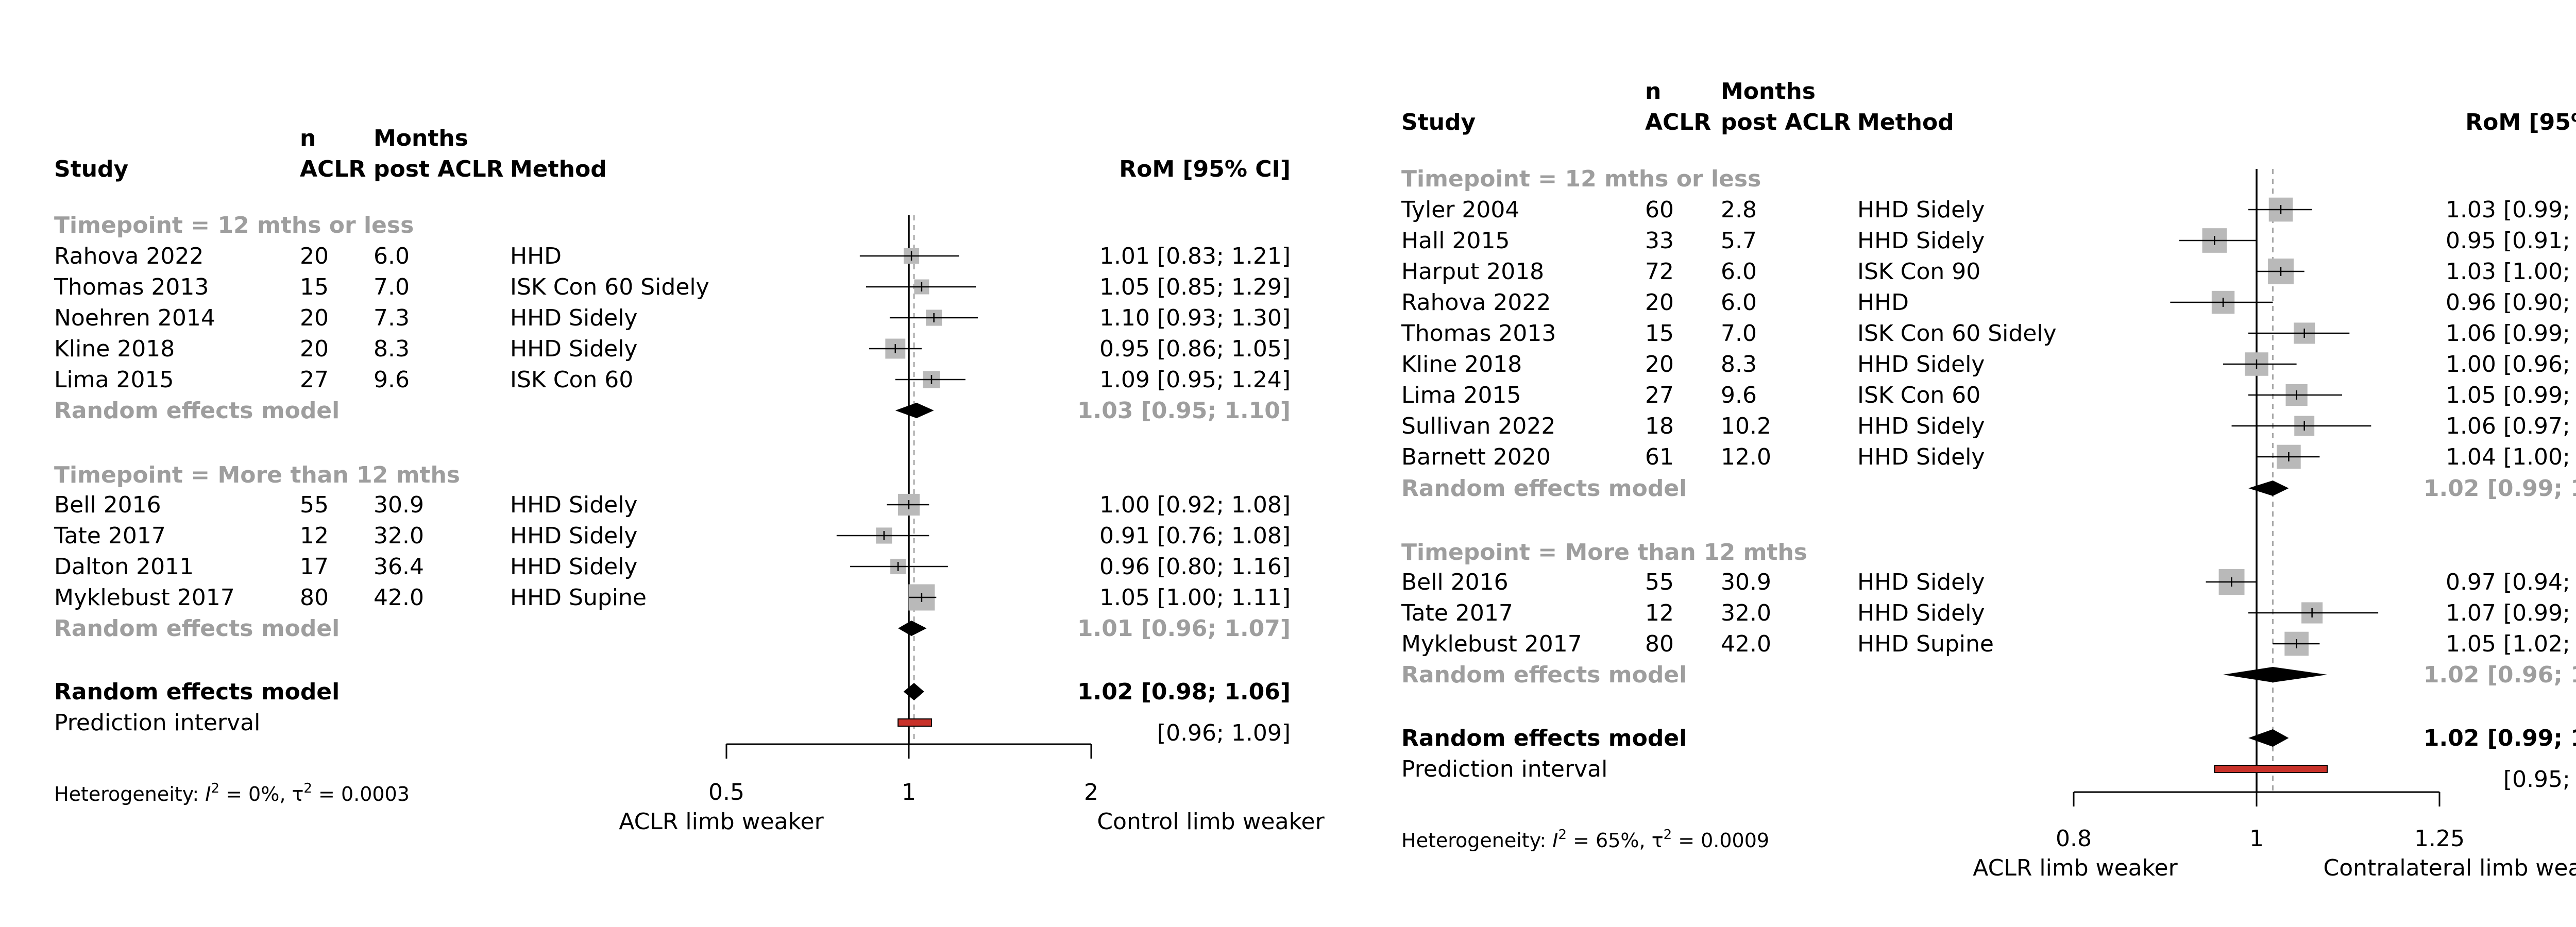  What do you see at coordinates (726, 792) in the screenshot?
I see `x-axis-tick-label: 0.5` at bounding box center [726, 792].